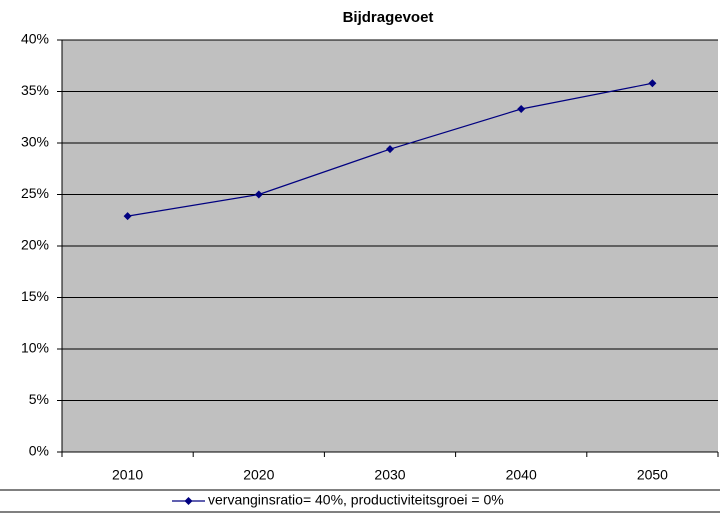 This screenshot has width=720, height=516. What do you see at coordinates (127, 475) in the screenshot?
I see `x-tick-label: 2010` at bounding box center [127, 475].